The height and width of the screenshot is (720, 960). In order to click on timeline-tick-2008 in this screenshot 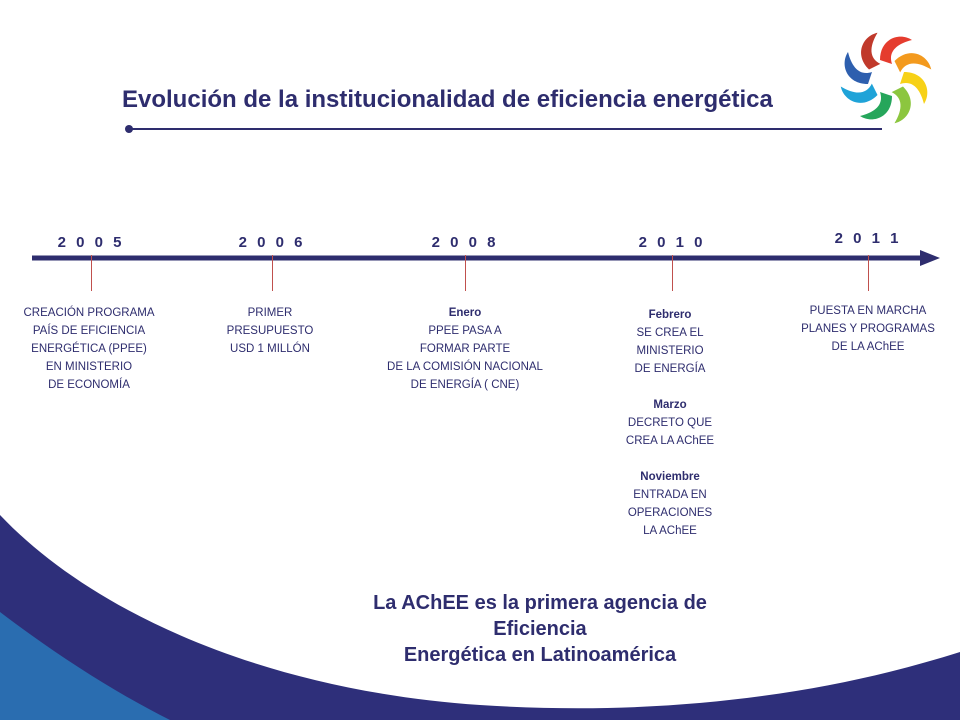, I will do `click(465, 273)`.